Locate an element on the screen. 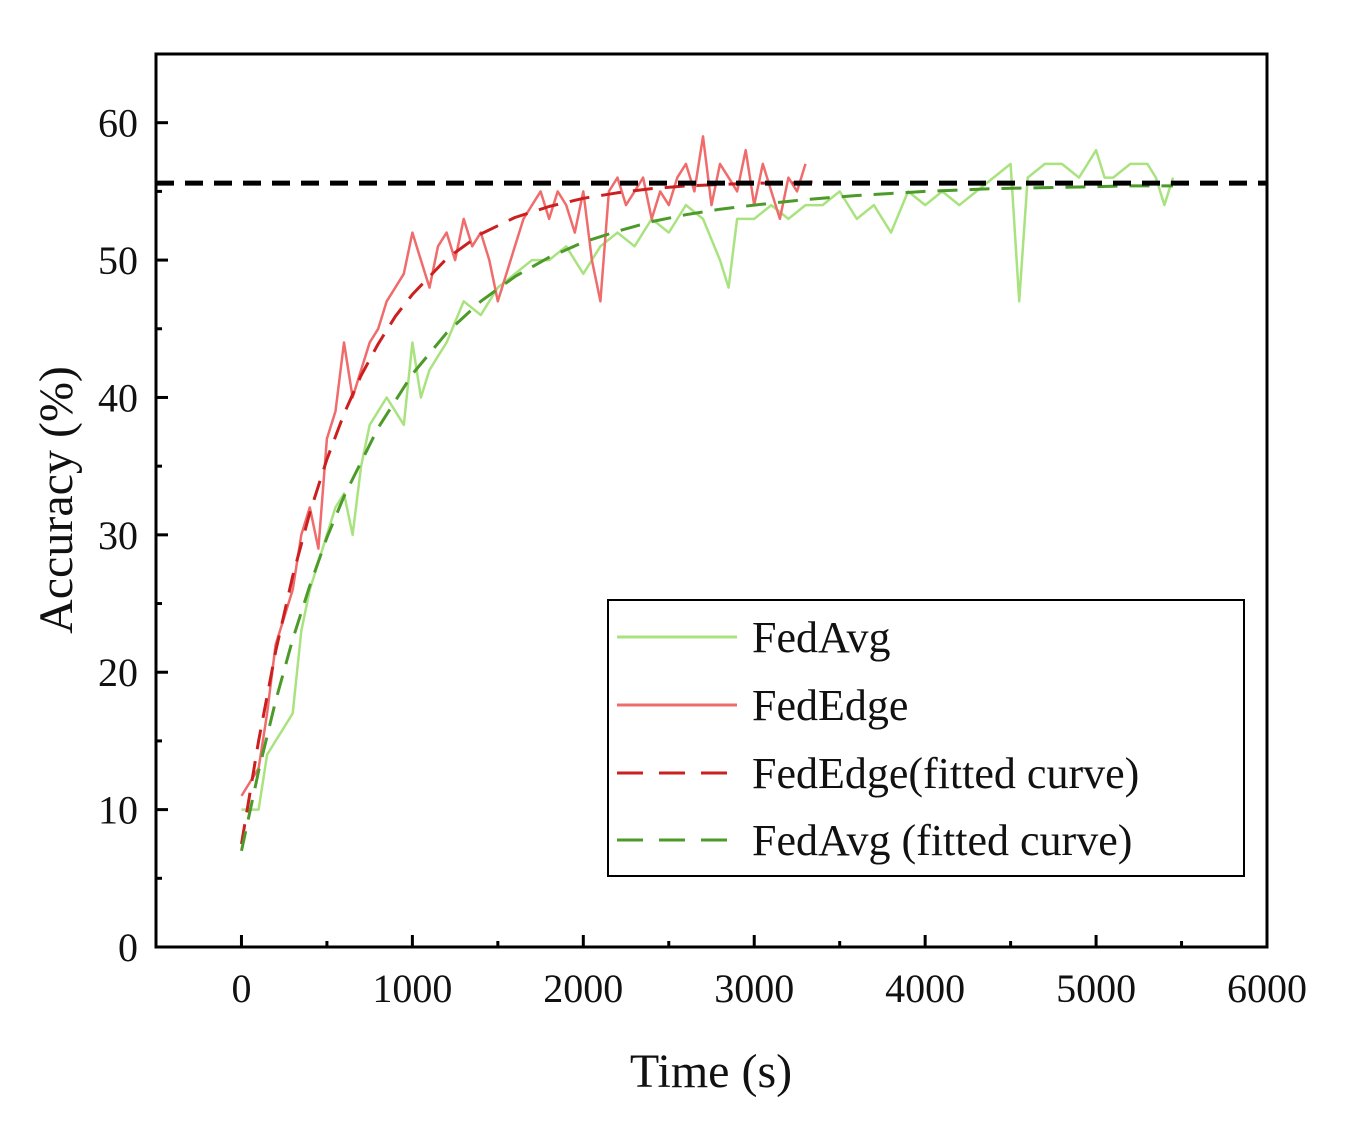 The height and width of the screenshot is (1132, 1354). x-tick-label: 1000 is located at coordinates (412, 988).